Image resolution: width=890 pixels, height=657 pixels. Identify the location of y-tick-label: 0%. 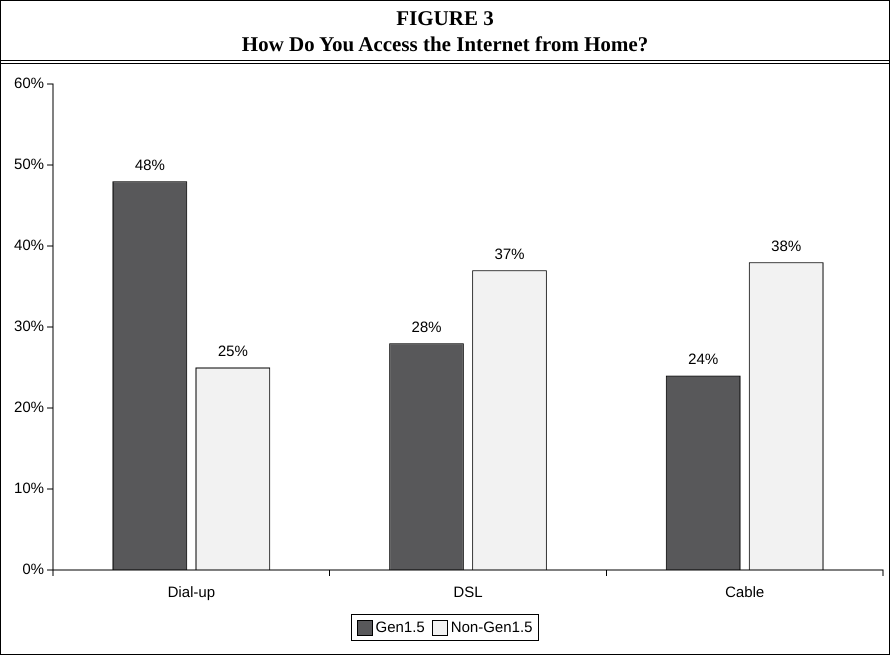
(33, 569).